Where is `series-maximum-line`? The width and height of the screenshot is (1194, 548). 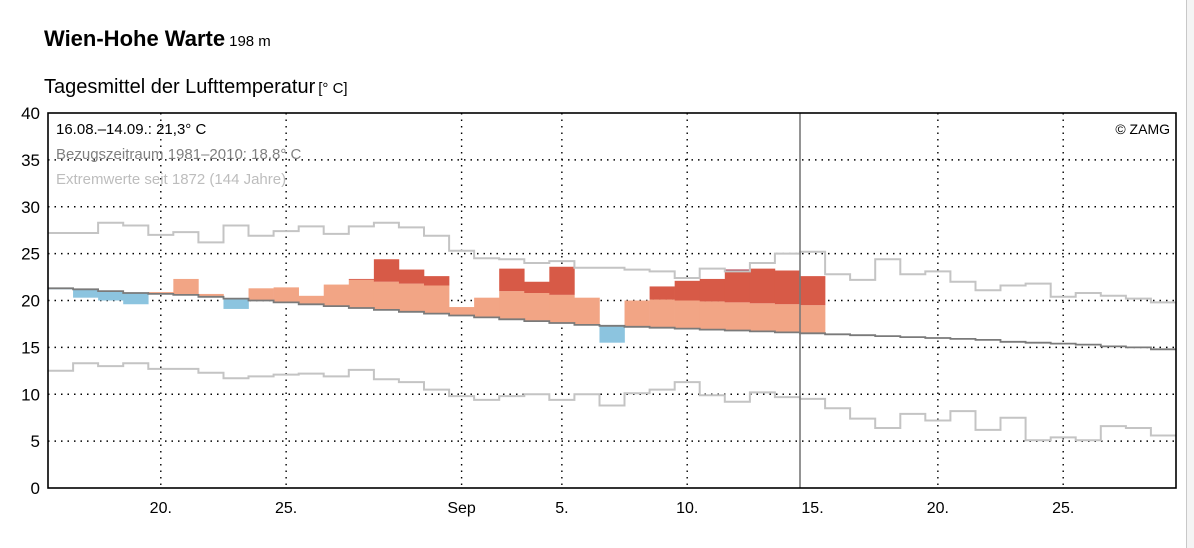
series-maximum-line is located at coordinates (612, 262).